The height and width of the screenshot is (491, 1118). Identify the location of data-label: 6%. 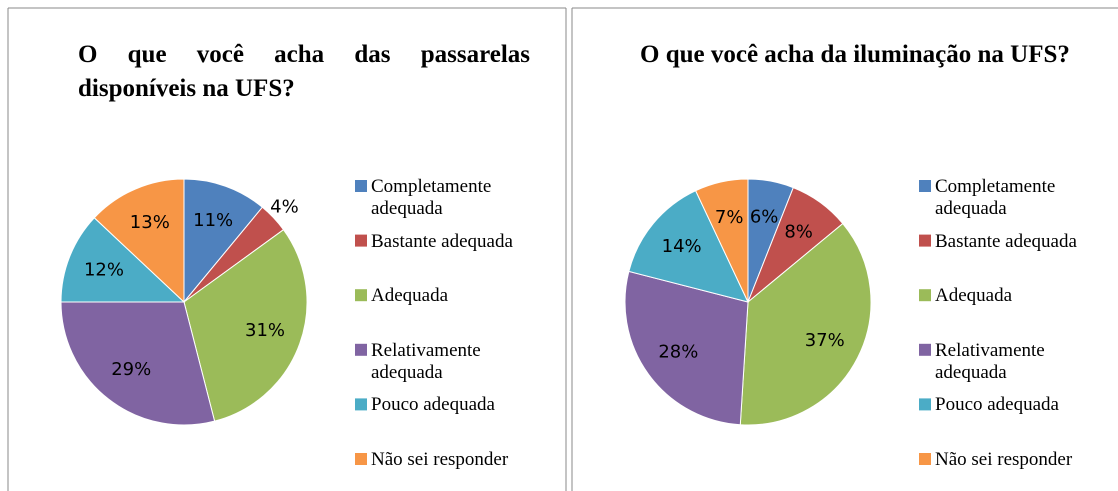
(764, 216).